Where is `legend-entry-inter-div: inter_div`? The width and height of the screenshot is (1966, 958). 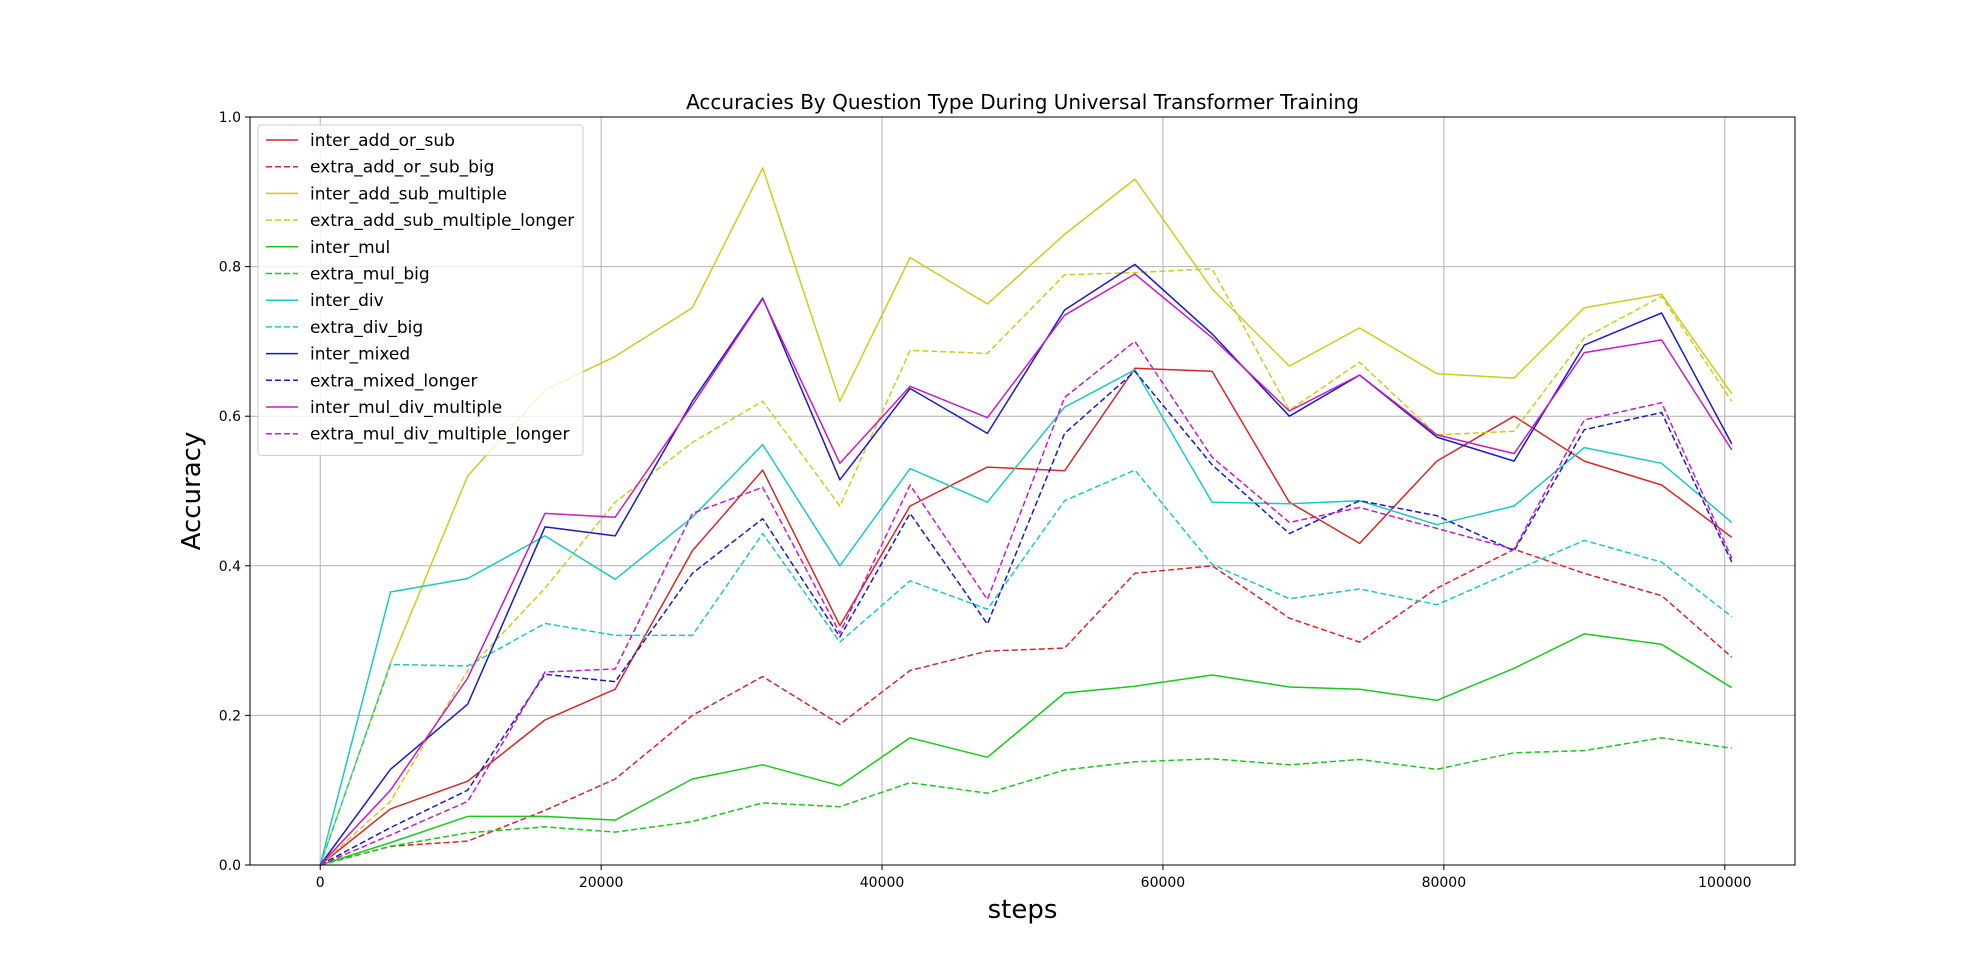
legend-entry-inter-div: inter_div is located at coordinates (347, 301).